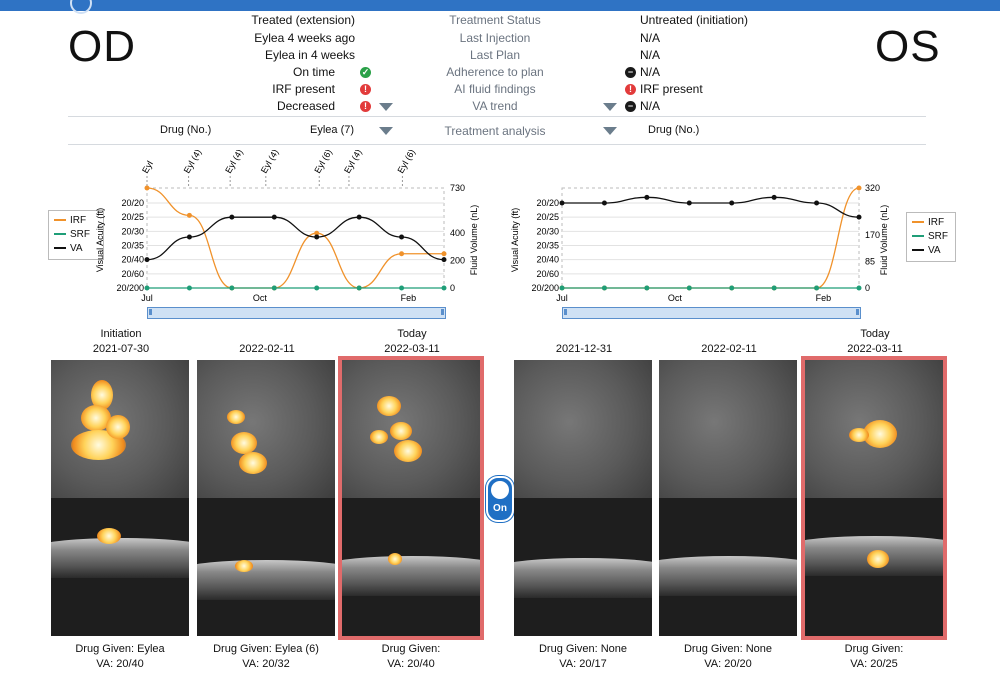  Describe the element at coordinates (303, 20) in the screenshot. I see `od-treatment-status: Treated (extension)` at that location.